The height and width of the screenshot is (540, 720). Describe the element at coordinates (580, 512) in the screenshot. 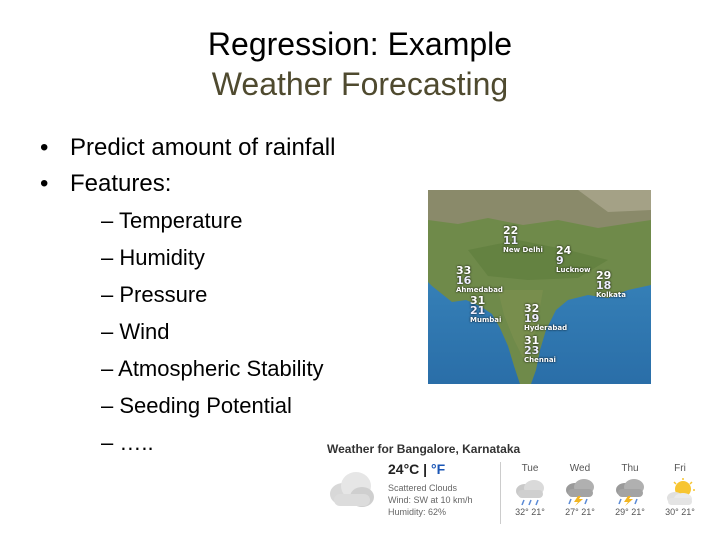

I see `forecast-temps: 27° 21°` at that location.